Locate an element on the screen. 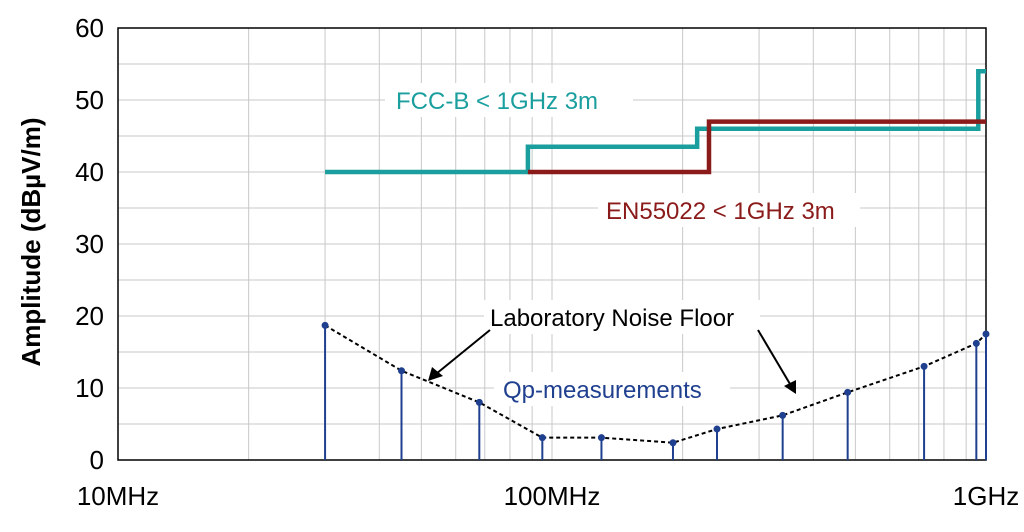 Image resolution: width=1024 pixels, height=532 pixels. y-tick-label: 0 is located at coordinates (97, 460).